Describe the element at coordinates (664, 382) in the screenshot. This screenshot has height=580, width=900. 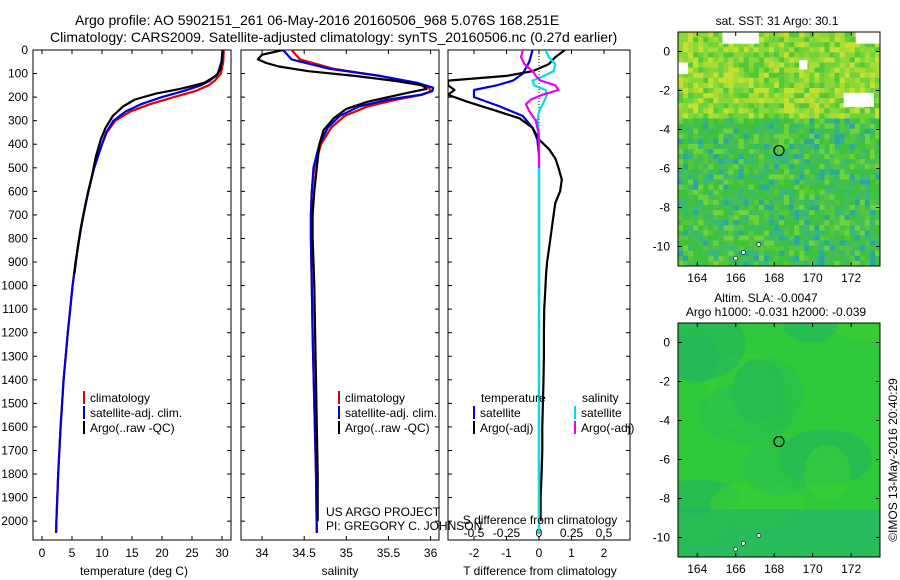
I see `map-y-tick-label: -2` at that location.